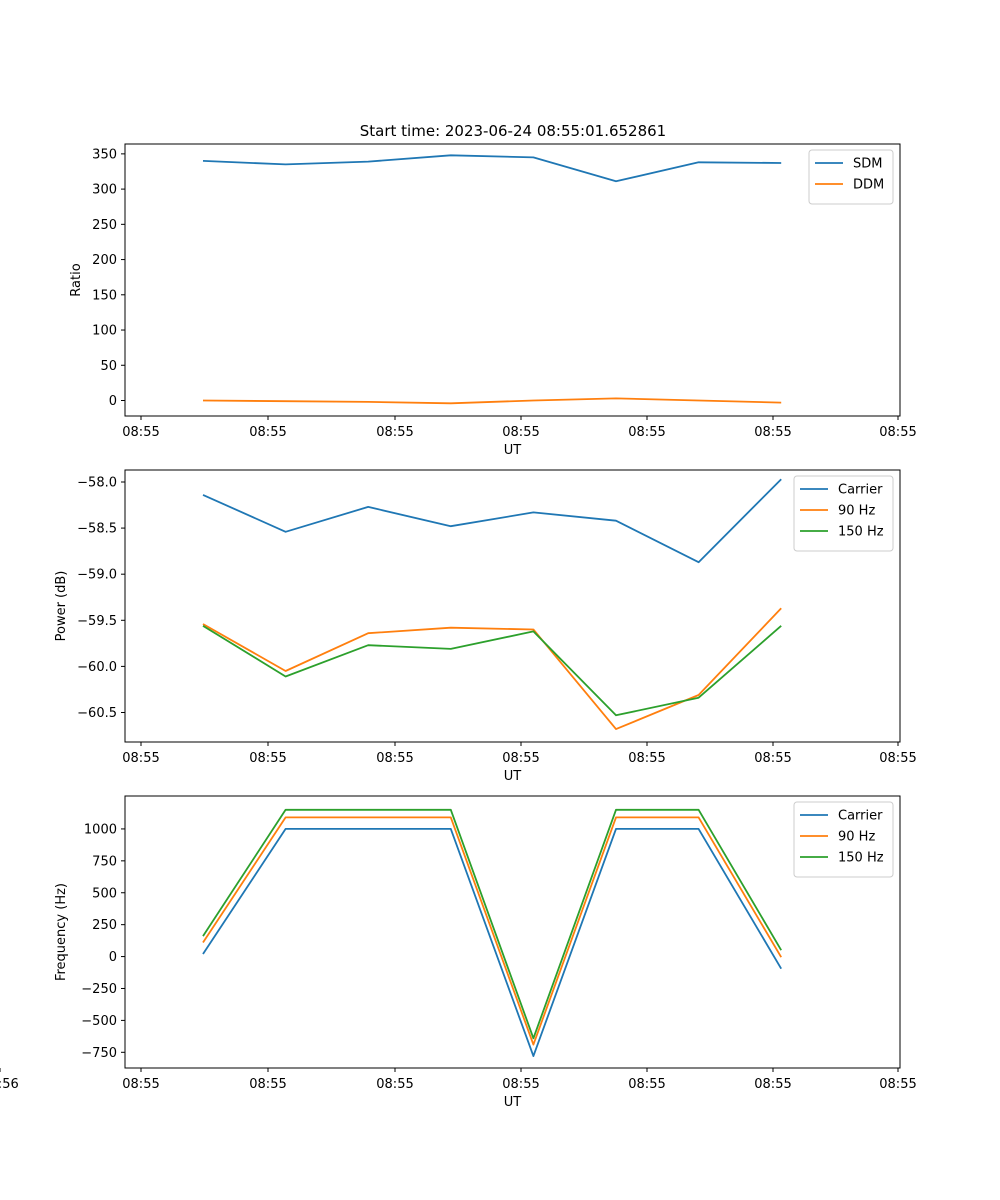 Image resolution: width=1000 pixels, height=1200 pixels. I want to click on legend: SDM DDM, so click(851, 177).